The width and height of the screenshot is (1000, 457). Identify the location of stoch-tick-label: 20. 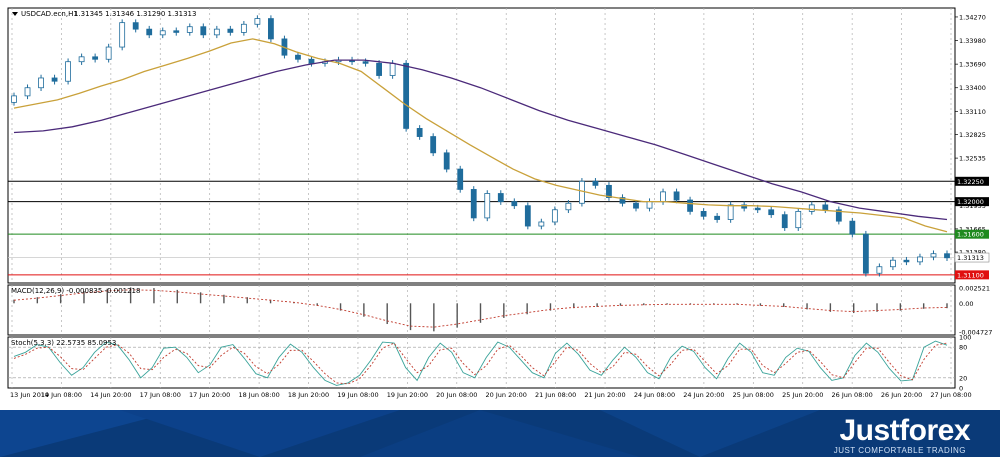
(963, 378).